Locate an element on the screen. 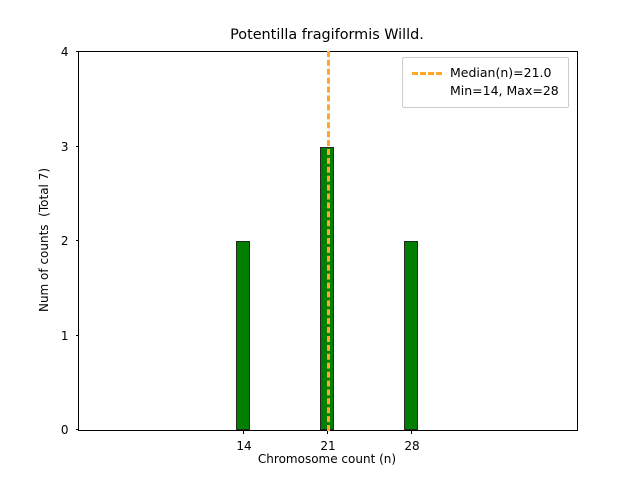 The width and height of the screenshot is (640, 480). ytick-label-3: 3 is located at coordinates (64, 146).